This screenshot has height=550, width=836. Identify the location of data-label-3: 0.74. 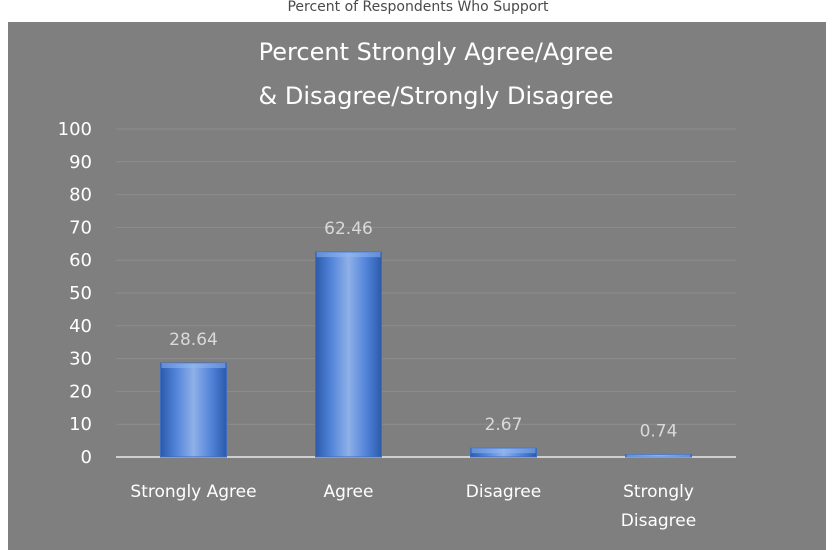
(659, 432).